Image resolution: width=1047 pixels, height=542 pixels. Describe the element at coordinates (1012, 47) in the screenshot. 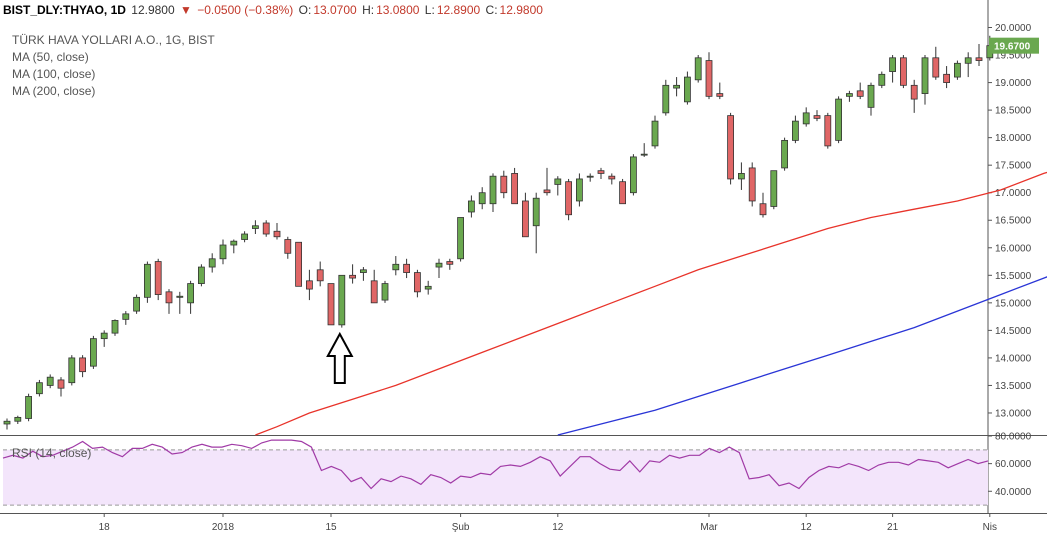

I see `last-price-tag-label: 19.6700` at that location.